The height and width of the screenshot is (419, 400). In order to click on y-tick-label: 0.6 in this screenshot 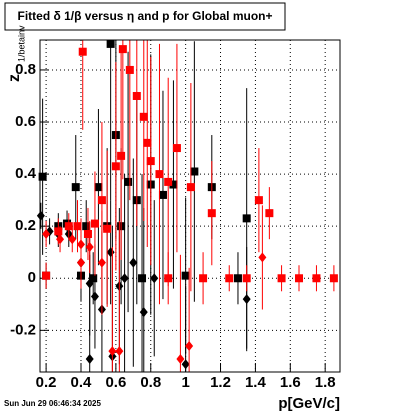, I will do `click(25, 121)`.